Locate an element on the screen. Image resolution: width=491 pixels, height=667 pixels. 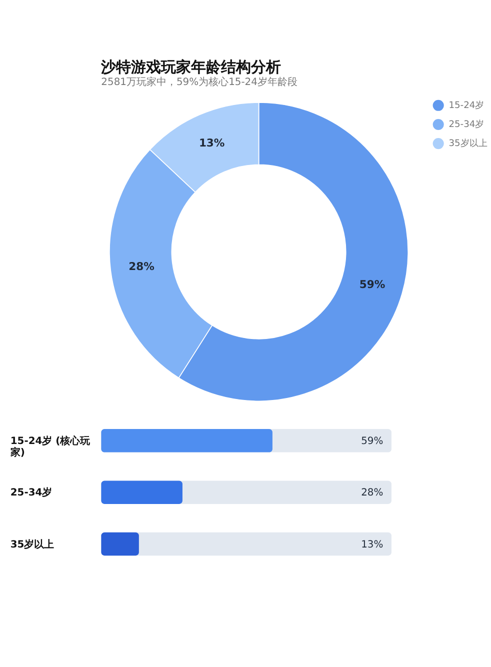
chart-title: 沙特游戏玩家年龄结构分析 is located at coordinates (191, 67).